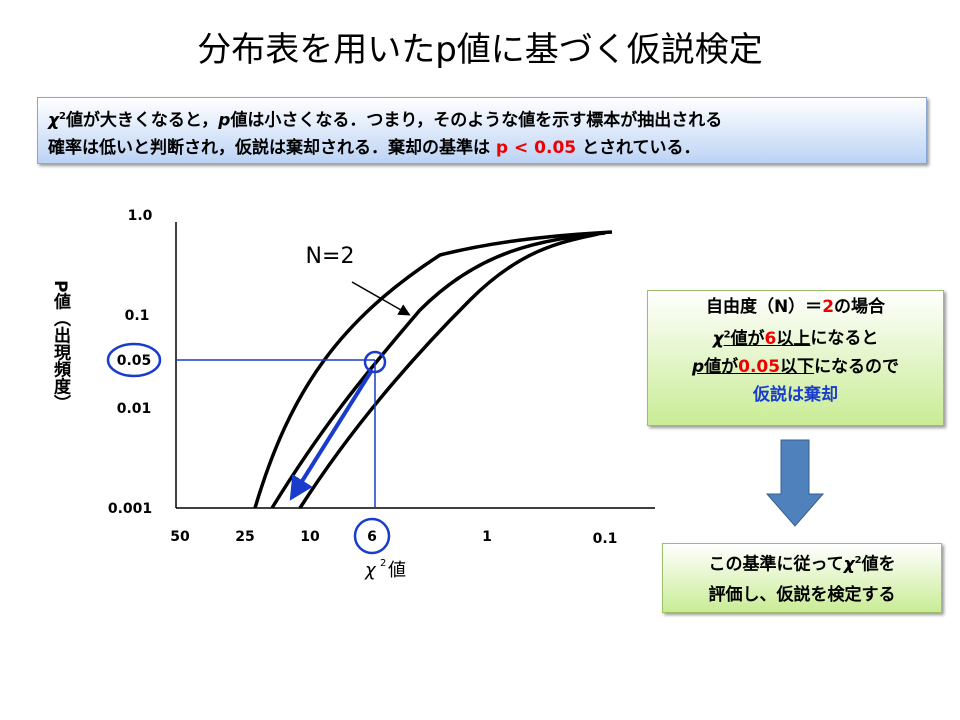 The height and width of the screenshot is (720, 960). What do you see at coordinates (878, 564) in the screenshot?
I see `t: 値を` at bounding box center [878, 564].